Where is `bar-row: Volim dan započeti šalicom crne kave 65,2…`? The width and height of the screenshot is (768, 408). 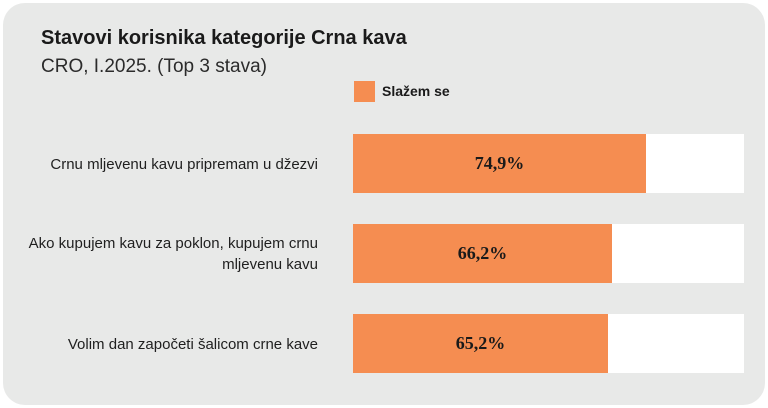 bar-row: Volim dan započeti šalicom crne kave 65,2… is located at coordinates (384, 344).